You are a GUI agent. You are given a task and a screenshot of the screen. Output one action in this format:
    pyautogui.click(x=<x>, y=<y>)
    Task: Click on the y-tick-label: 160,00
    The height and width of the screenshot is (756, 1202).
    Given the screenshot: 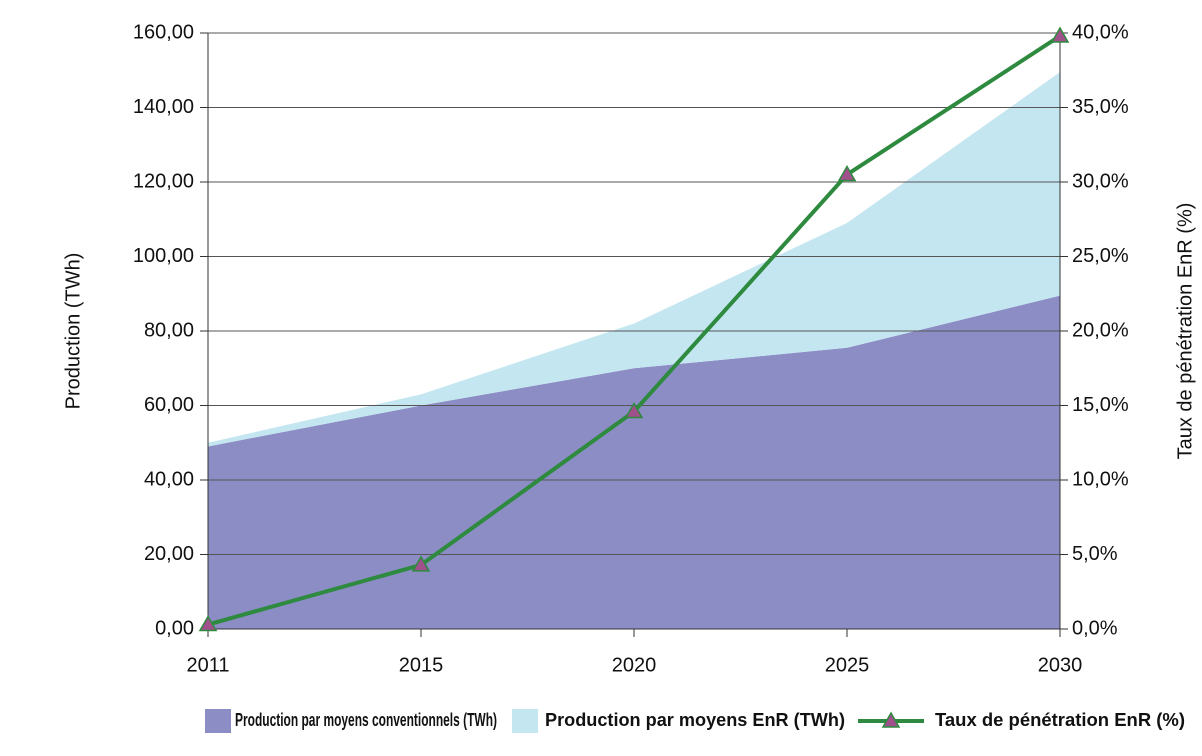 What is the action you would take?
    pyautogui.click(x=163, y=32)
    